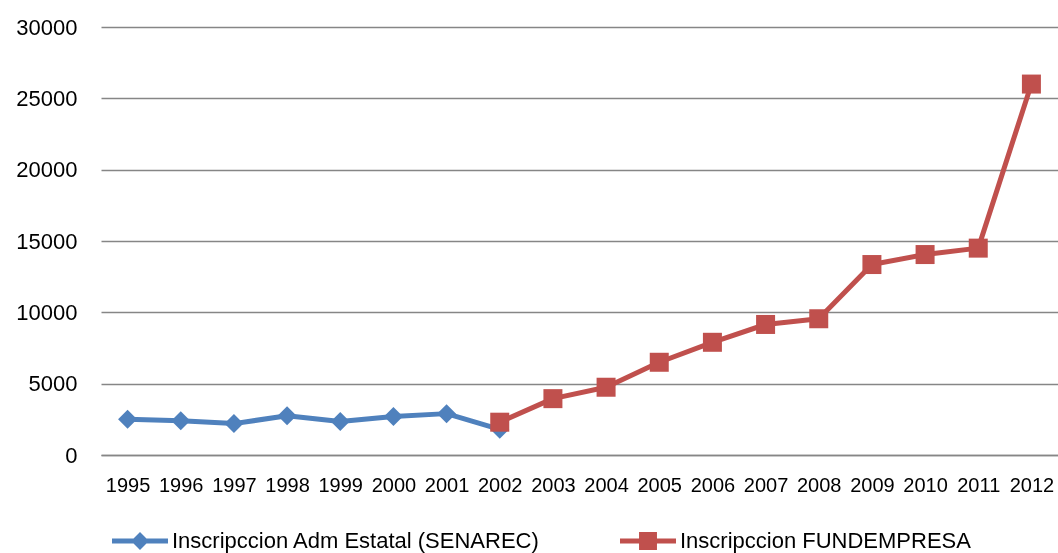 The width and height of the screenshot is (1058, 553). Describe the element at coordinates (340, 484) in the screenshot. I see `x-tick-label: 1999` at that location.